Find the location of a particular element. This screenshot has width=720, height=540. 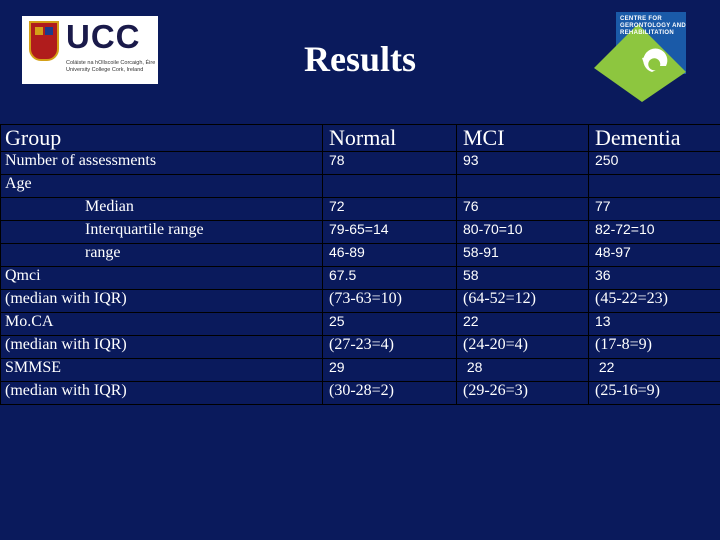

header-normal: Normal is located at coordinates (389, 138).